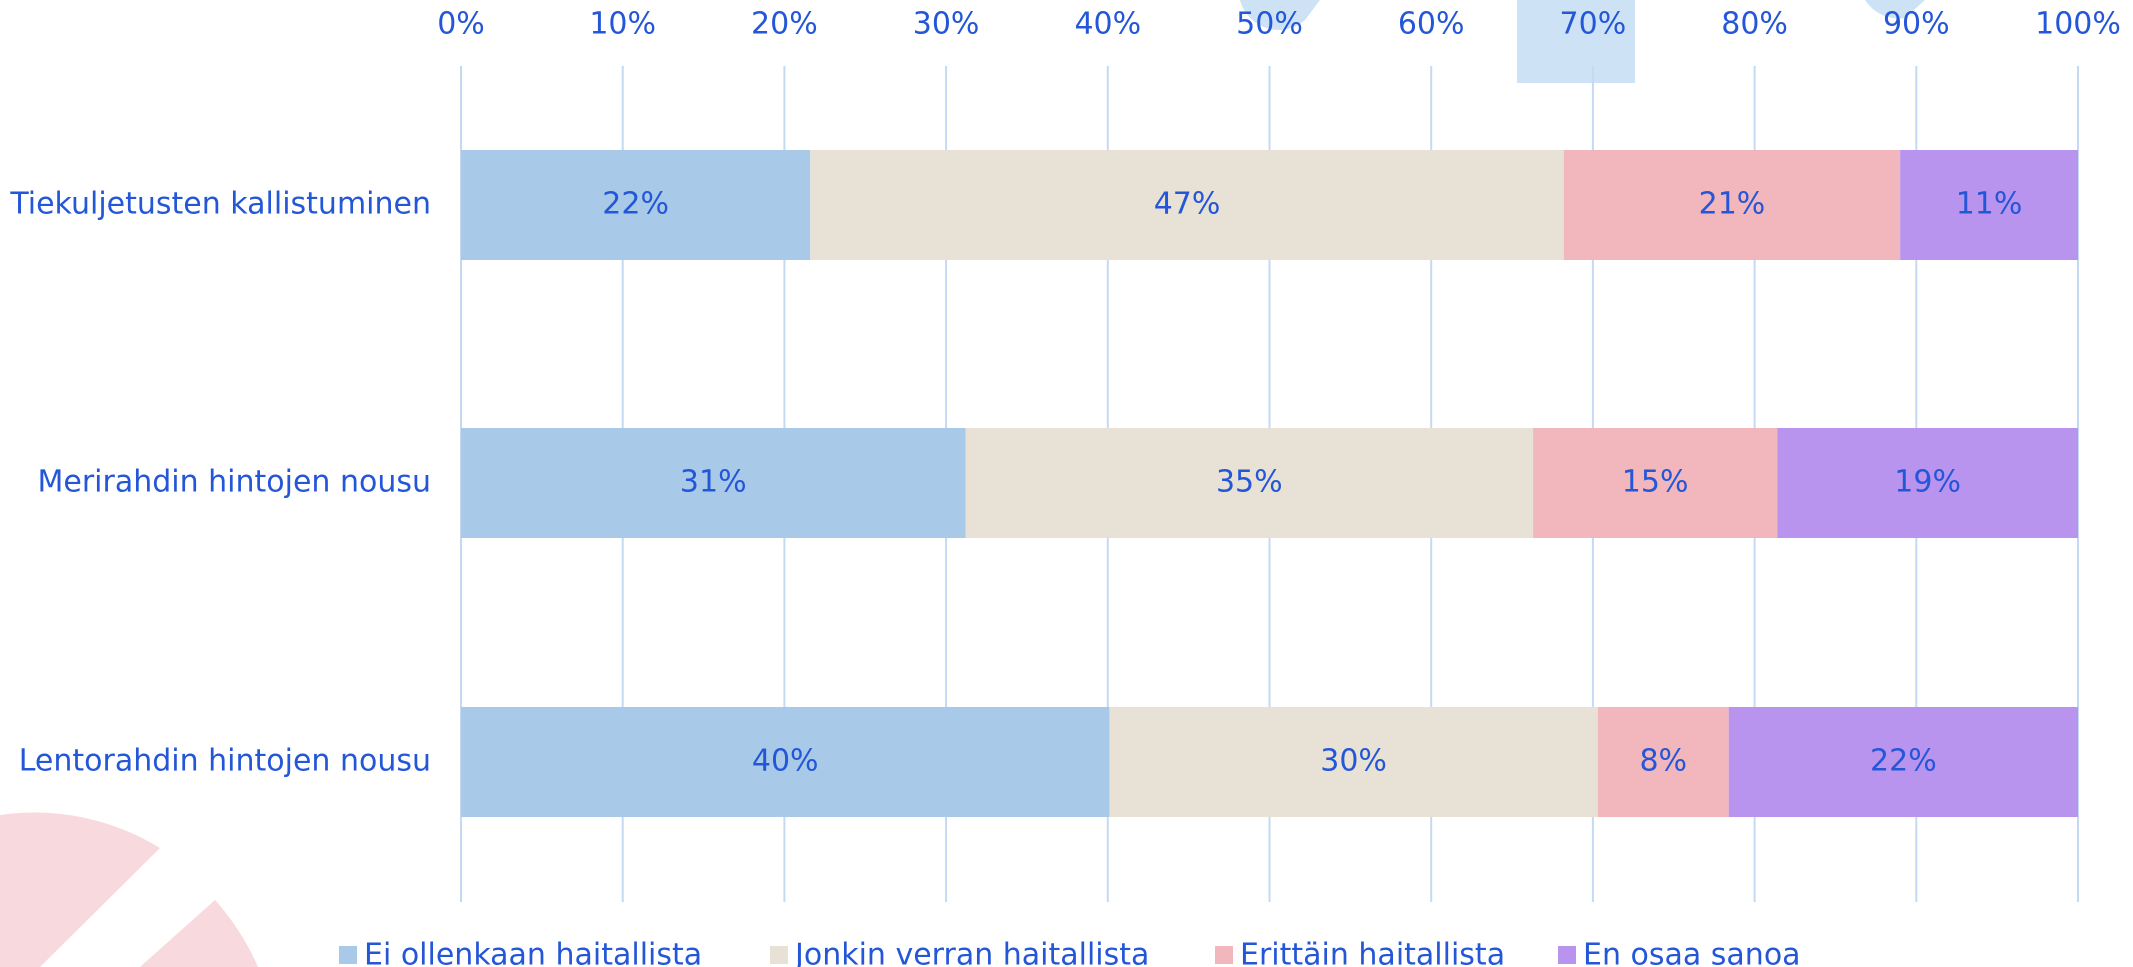 The width and height of the screenshot is (2133, 967). I want to click on x-tick-label: 30%, so click(946, 24).